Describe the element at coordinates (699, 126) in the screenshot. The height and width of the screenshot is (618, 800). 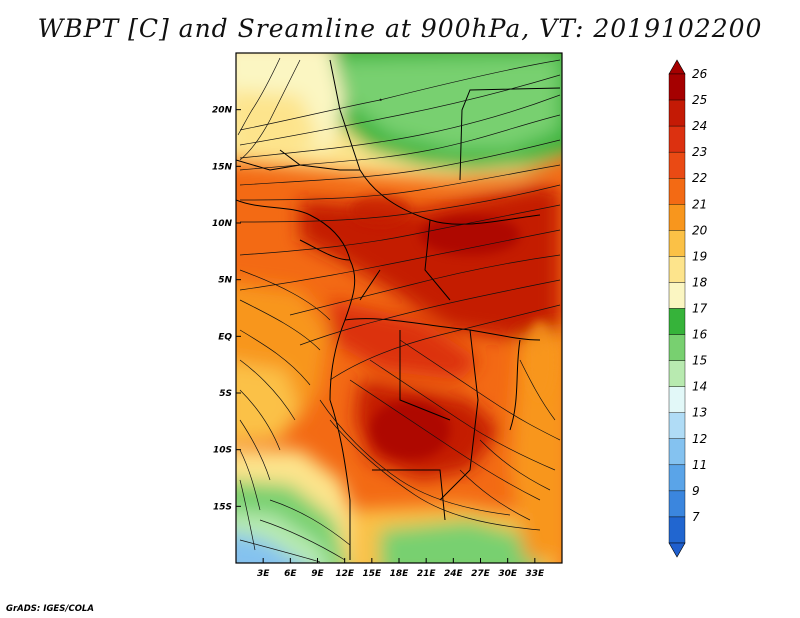
I see `colorbar-label: 24` at that location.